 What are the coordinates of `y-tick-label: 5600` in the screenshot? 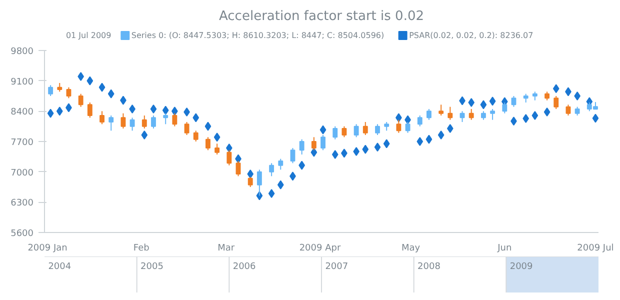 It's located at (22, 234).